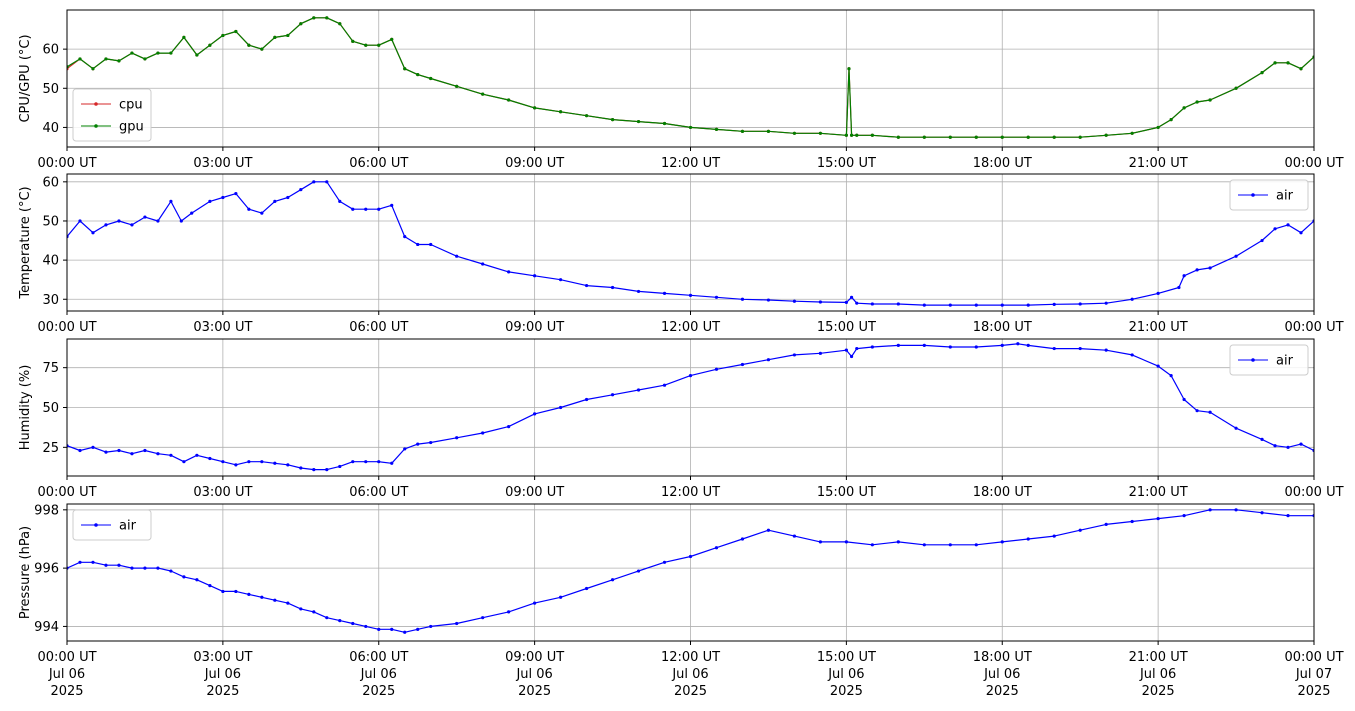 This screenshot has width=1355, height=711. Describe the element at coordinates (112, 525) in the screenshot. I see `legend: air` at that location.